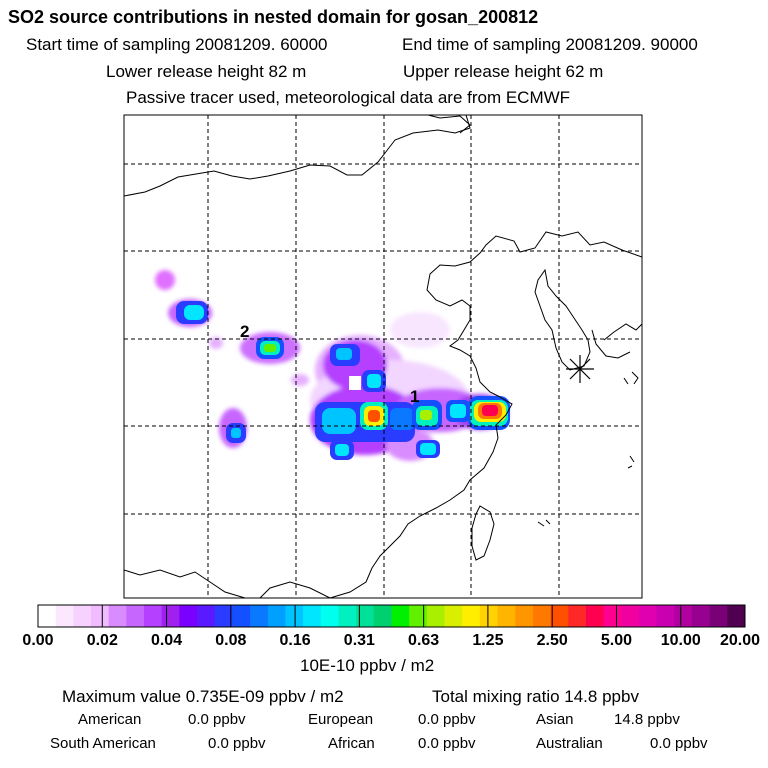  I want to click on colorbar-tick-label: 0.02, so click(102, 640).